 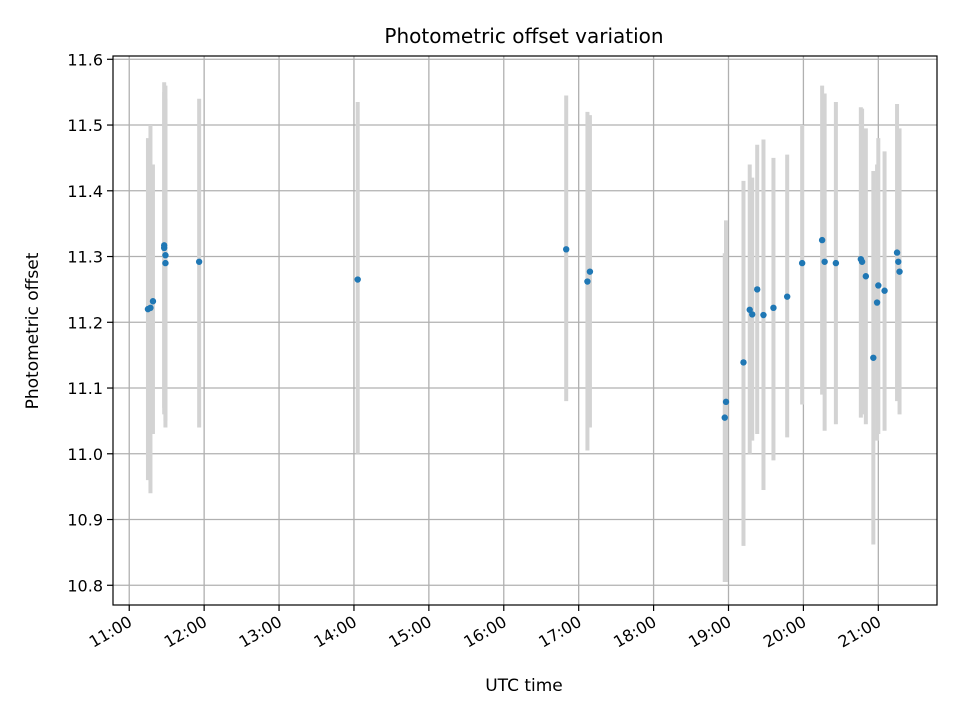 What do you see at coordinates (110, 632) in the screenshot?
I see `x-tick-label: 11:00` at bounding box center [110, 632].